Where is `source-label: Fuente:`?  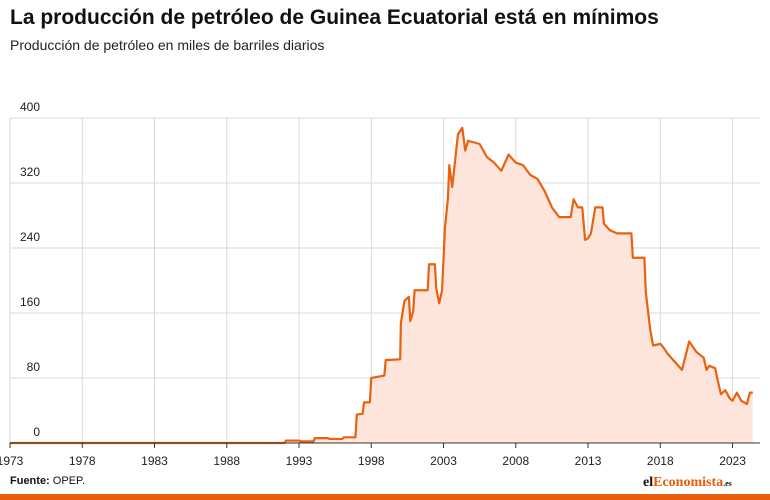 source-label: Fuente: is located at coordinates (30, 481).